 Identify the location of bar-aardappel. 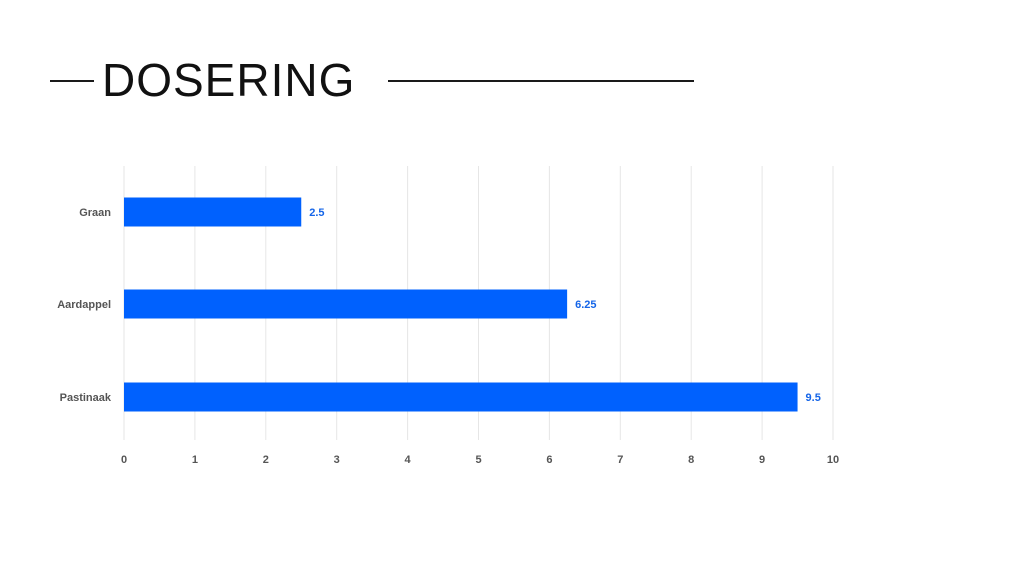
(346, 304).